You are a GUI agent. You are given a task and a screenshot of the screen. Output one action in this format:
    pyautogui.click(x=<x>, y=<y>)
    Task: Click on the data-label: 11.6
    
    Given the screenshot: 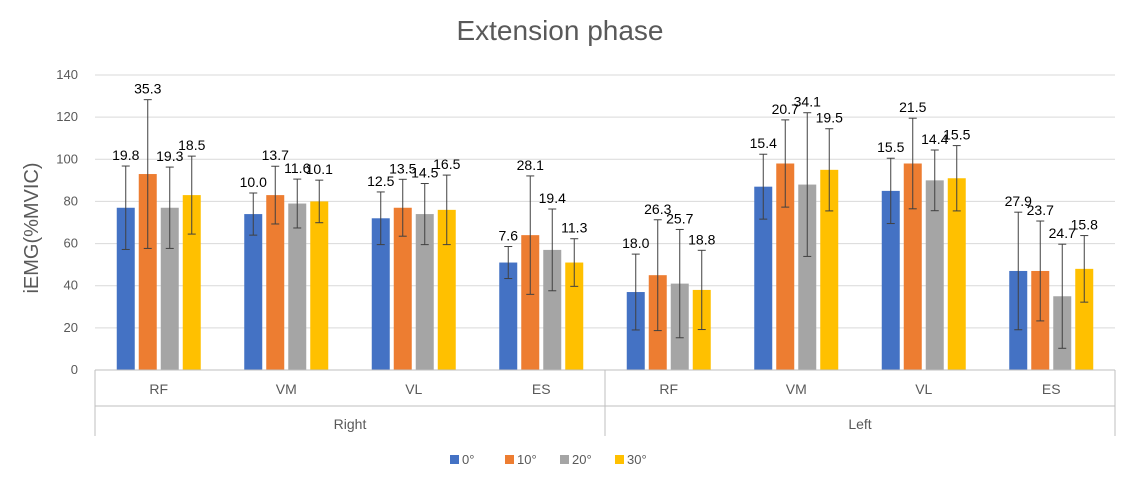 What is the action you would take?
    pyautogui.click(x=297, y=168)
    